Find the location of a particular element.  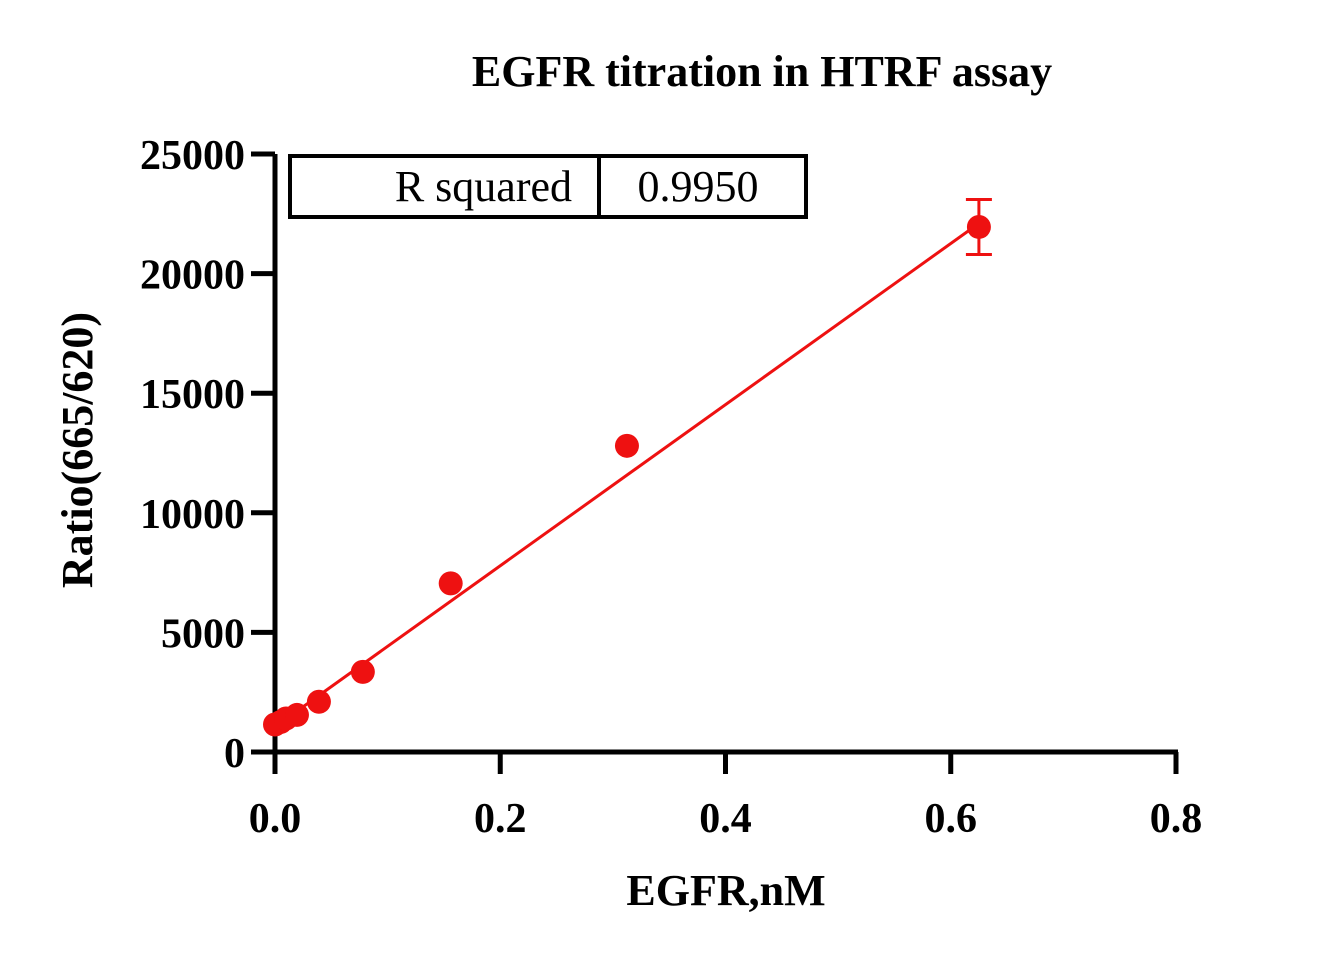

y-axis-ticks: 0 5000 10000 15000 20000 25000 is located at coordinates (207, 455).